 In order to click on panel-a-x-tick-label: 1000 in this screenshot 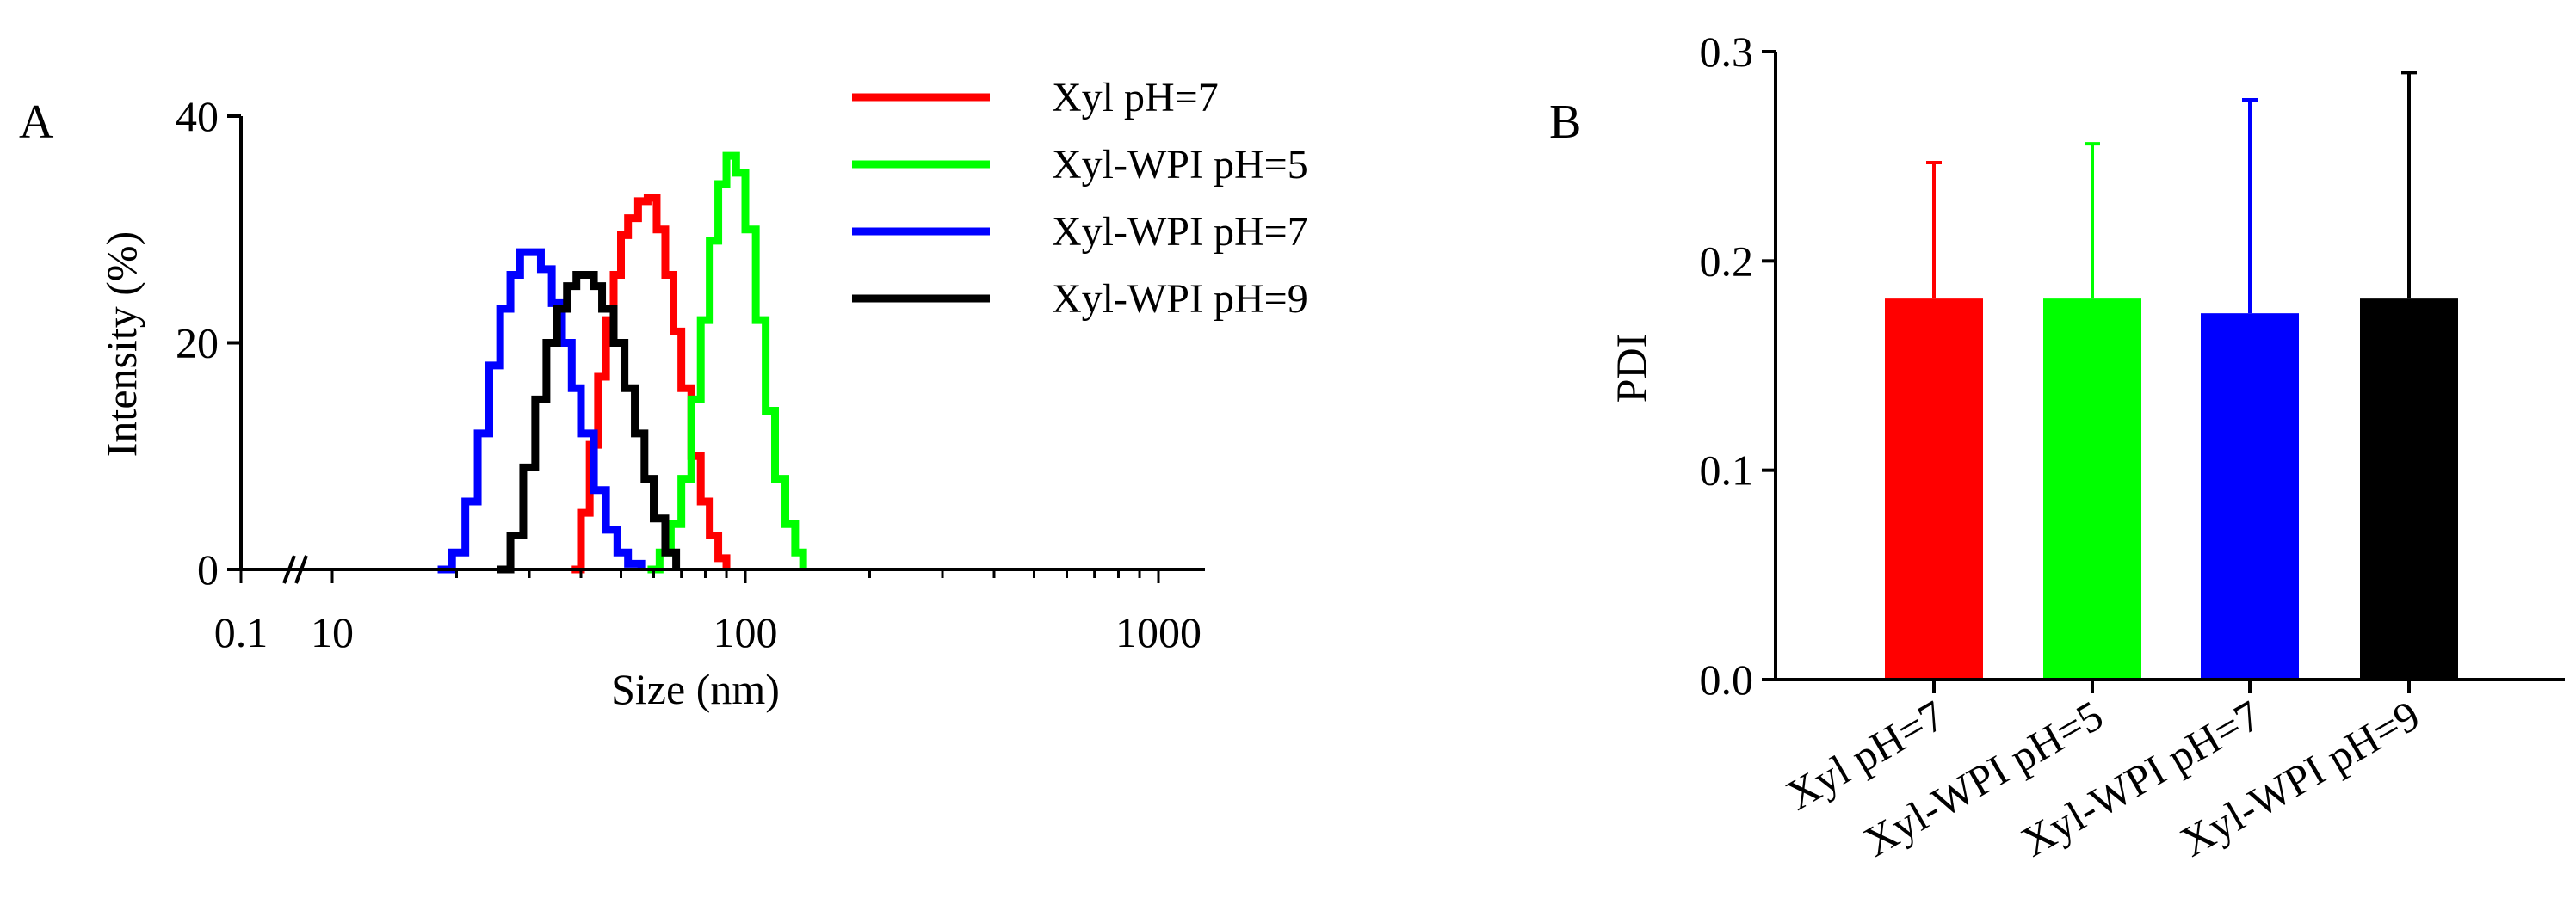, I will do `click(1158, 632)`.